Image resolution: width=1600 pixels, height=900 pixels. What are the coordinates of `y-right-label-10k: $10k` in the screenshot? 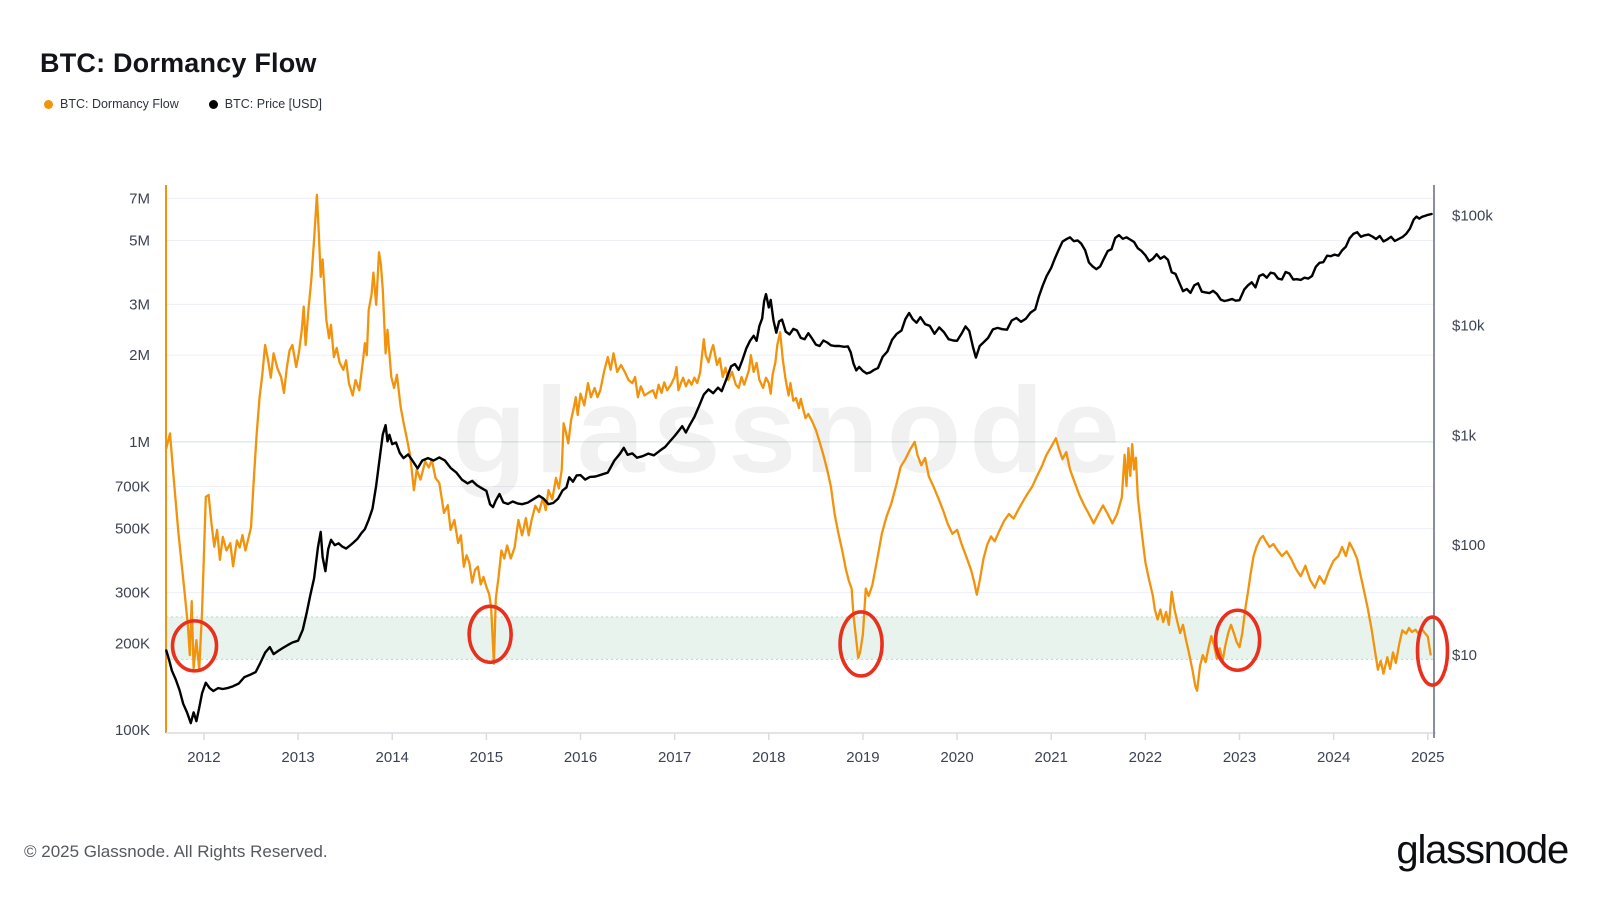 It's located at (1468, 325).